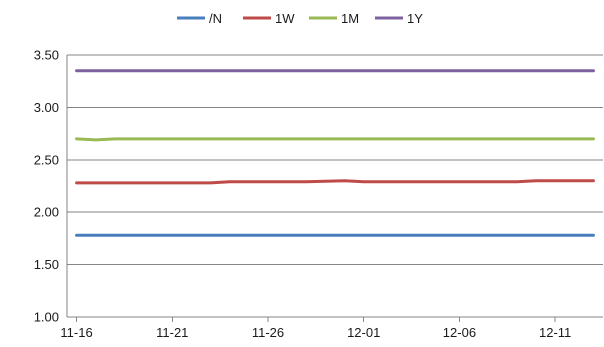 The image size is (604, 347). Describe the element at coordinates (46, 159) in the screenshot. I see `y-tick-label: 2.50` at that location.